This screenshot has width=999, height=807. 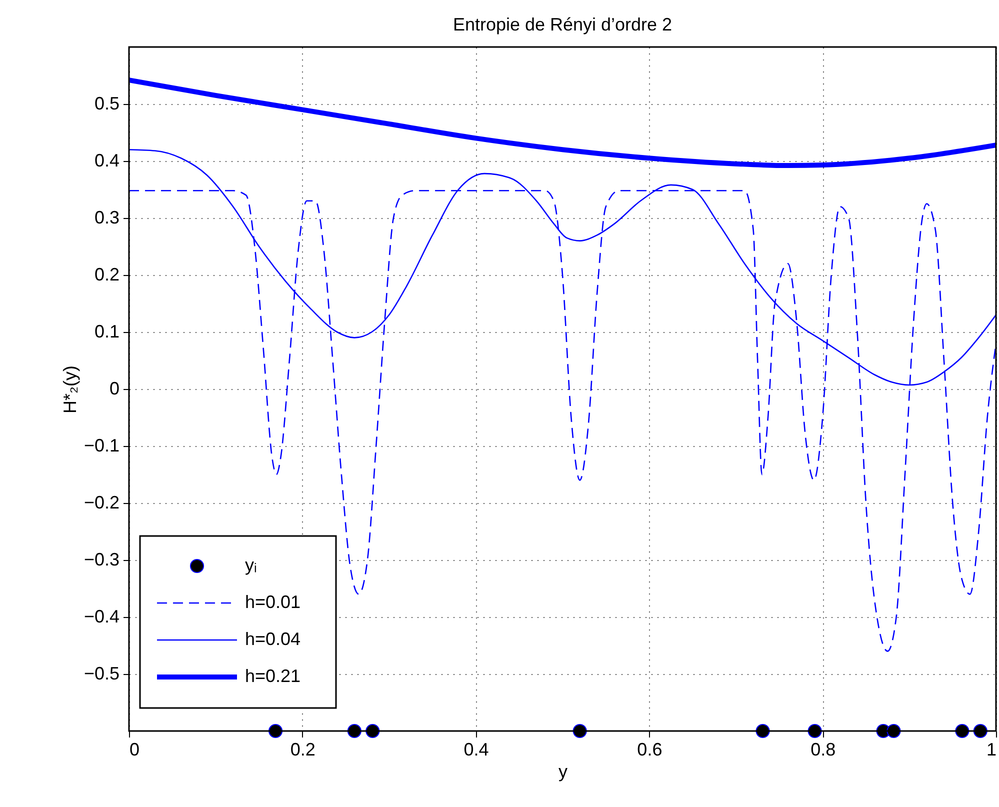 What do you see at coordinates (273, 602) in the screenshot?
I see `legend-label: h=0.01` at bounding box center [273, 602].